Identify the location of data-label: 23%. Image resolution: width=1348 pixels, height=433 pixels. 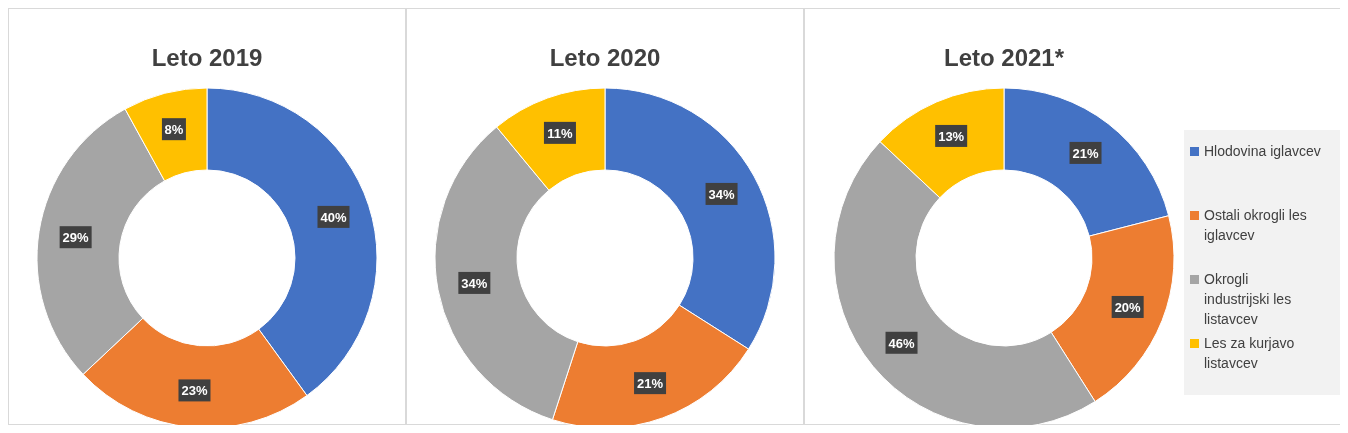
(194, 391).